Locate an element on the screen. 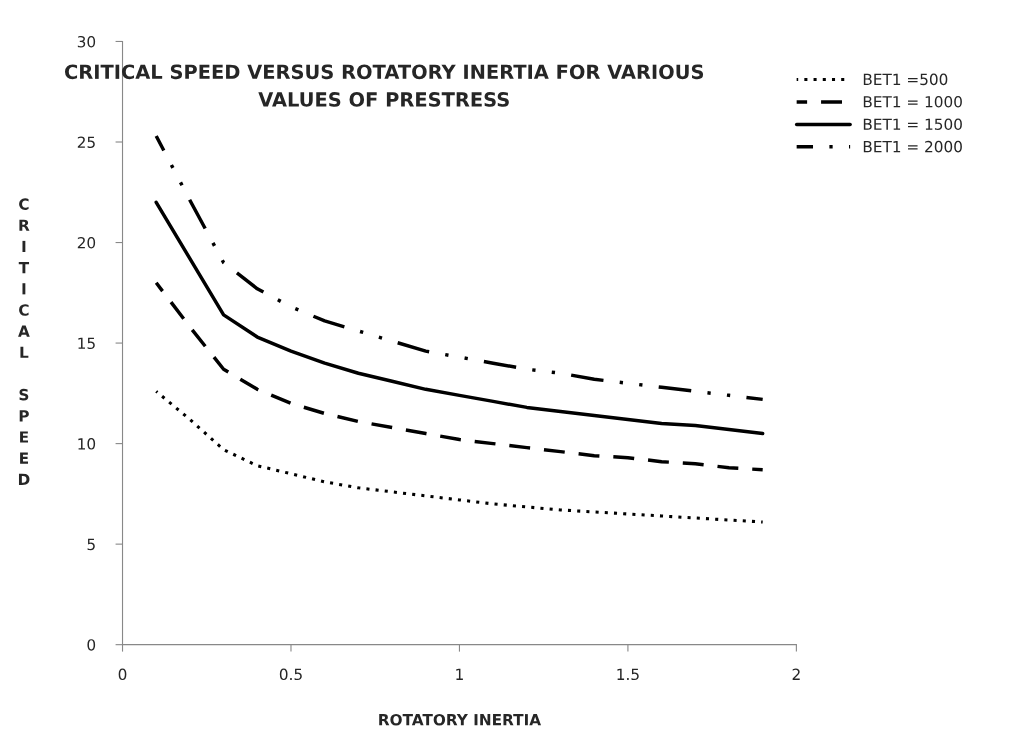  y-tick-label: 10 is located at coordinates (87, 444).